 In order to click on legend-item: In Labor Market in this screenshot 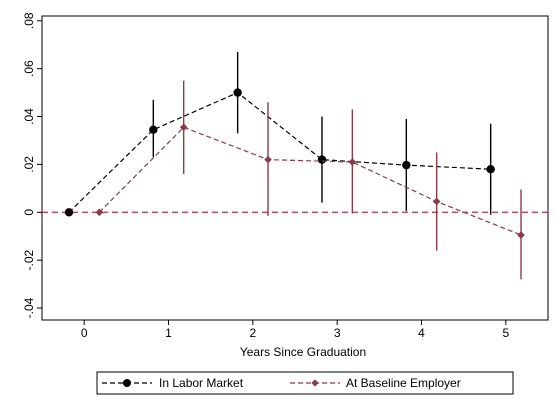, I will do `click(173, 383)`.